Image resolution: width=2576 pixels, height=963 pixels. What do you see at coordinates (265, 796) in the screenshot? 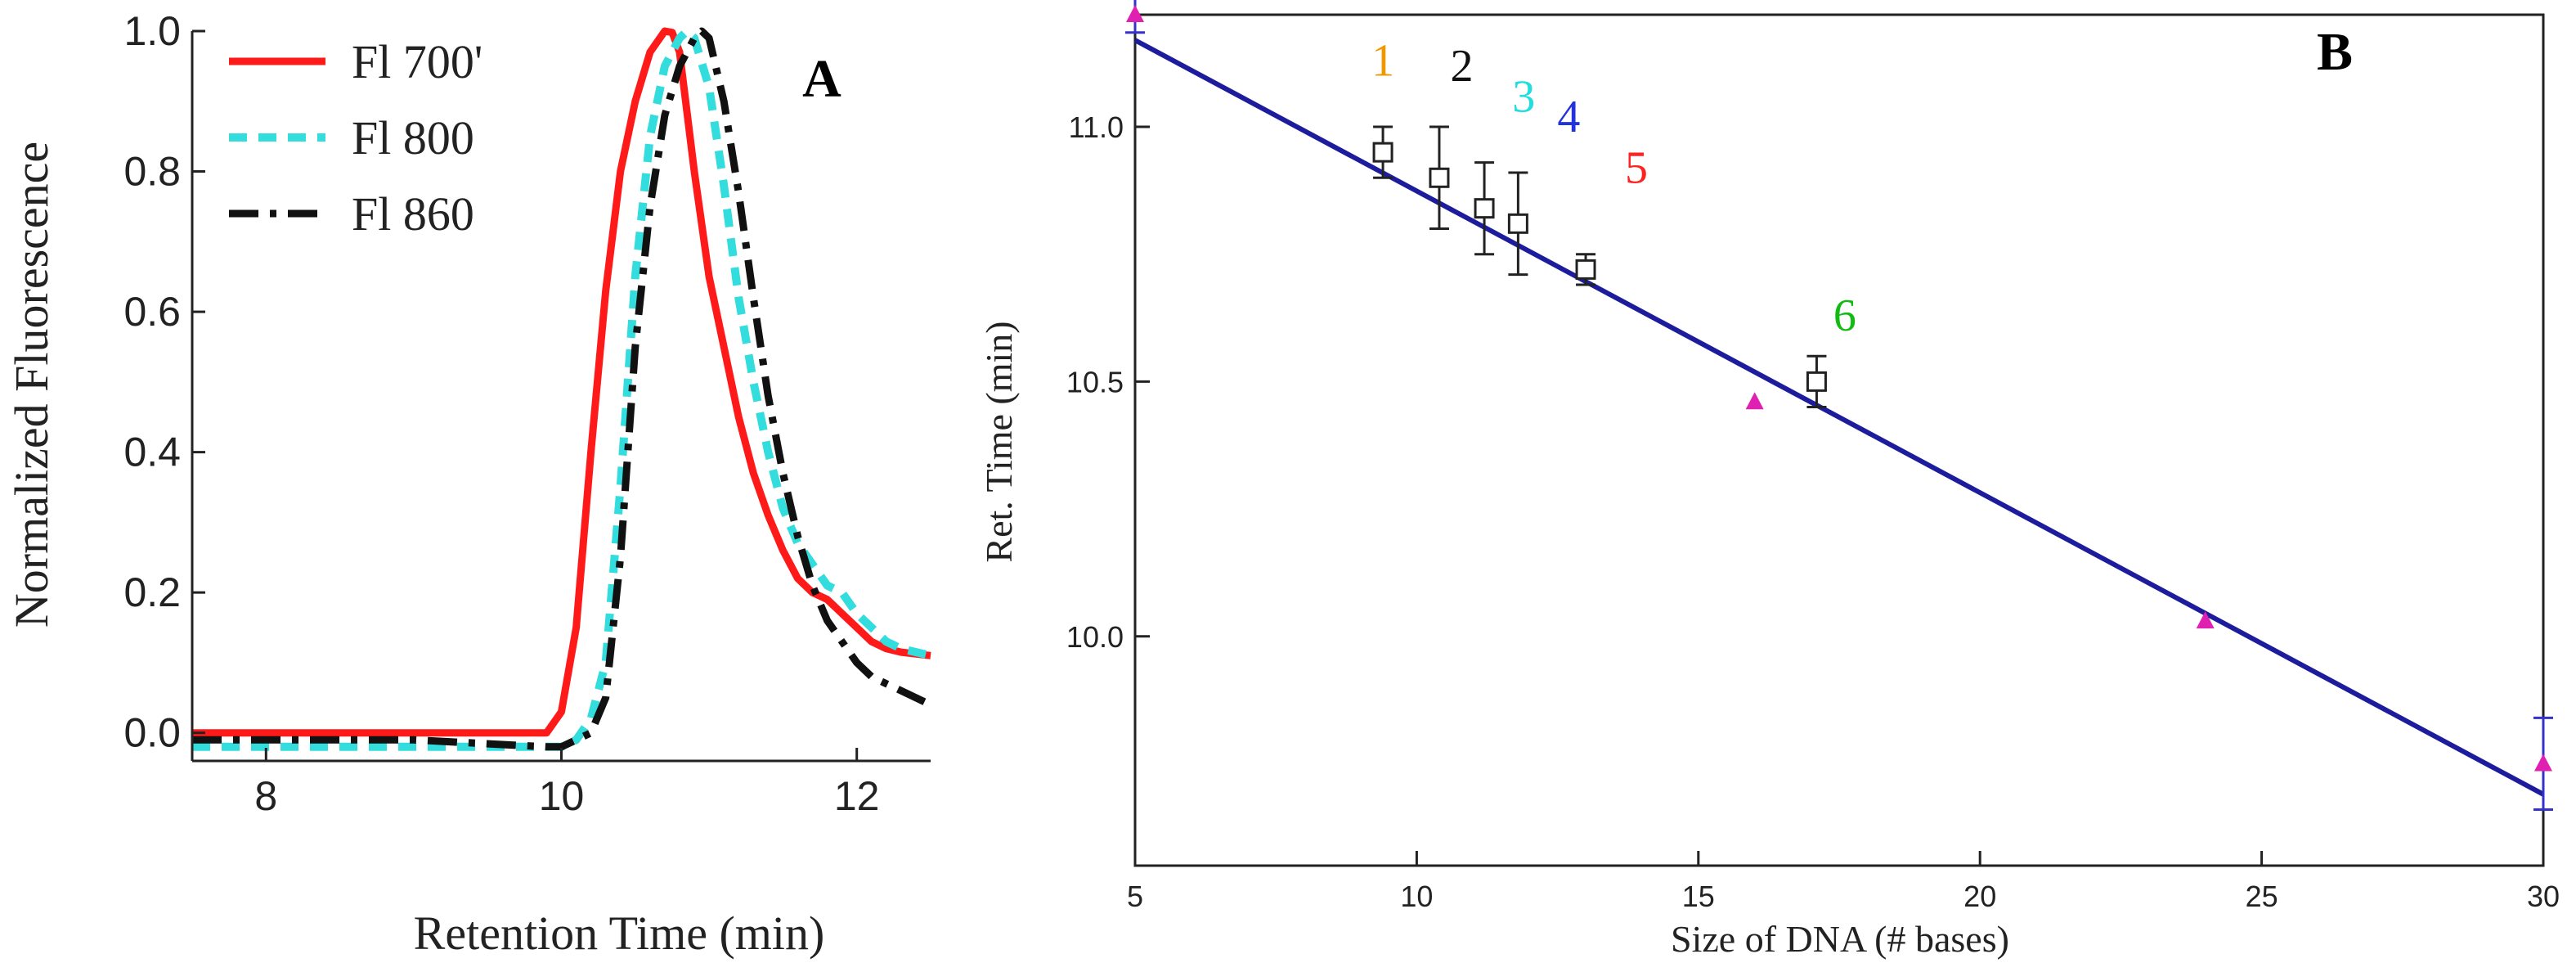
I see `panel-a-x-tick-label: 8` at bounding box center [265, 796].